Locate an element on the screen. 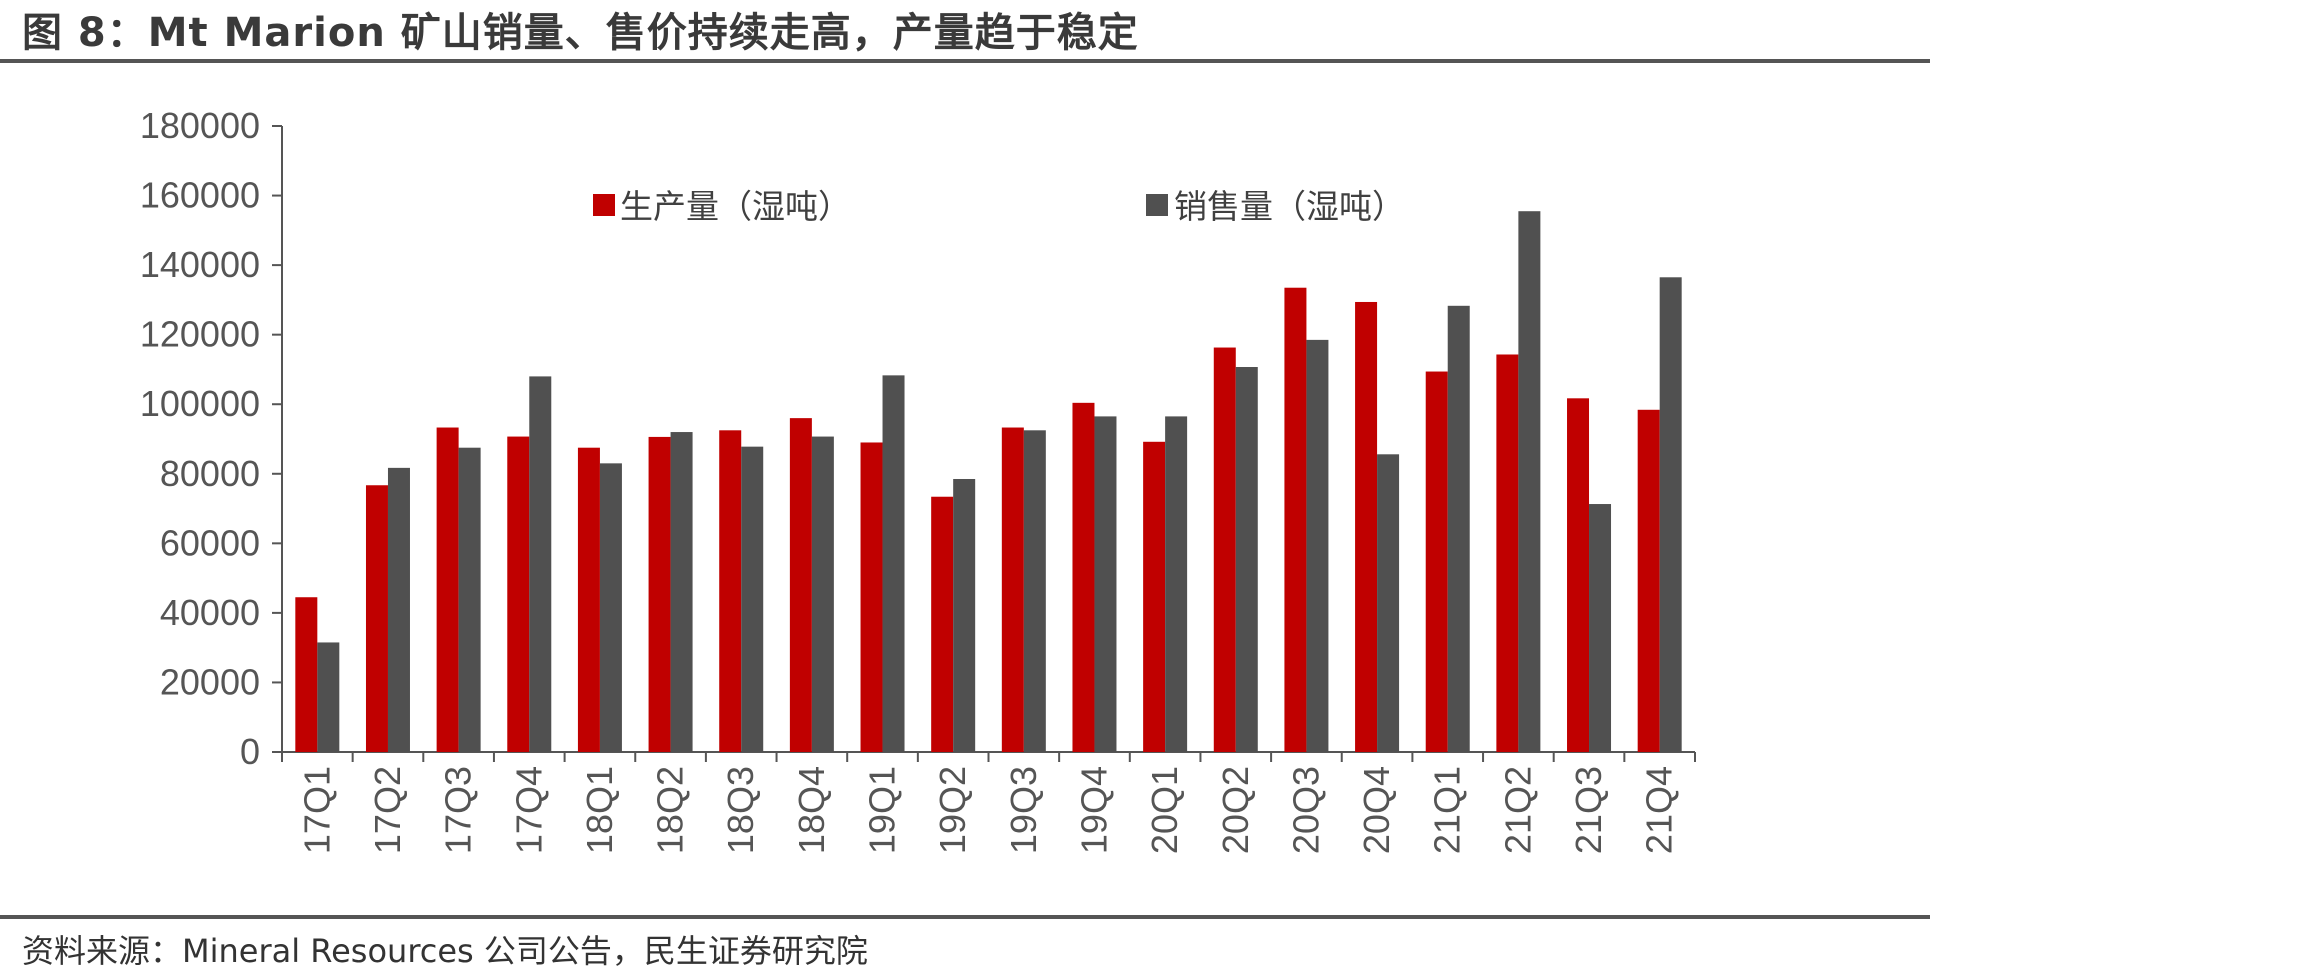 The width and height of the screenshot is (2310, 972). x-tick-label: 20Q3 is located at coordinates (1305, 810).